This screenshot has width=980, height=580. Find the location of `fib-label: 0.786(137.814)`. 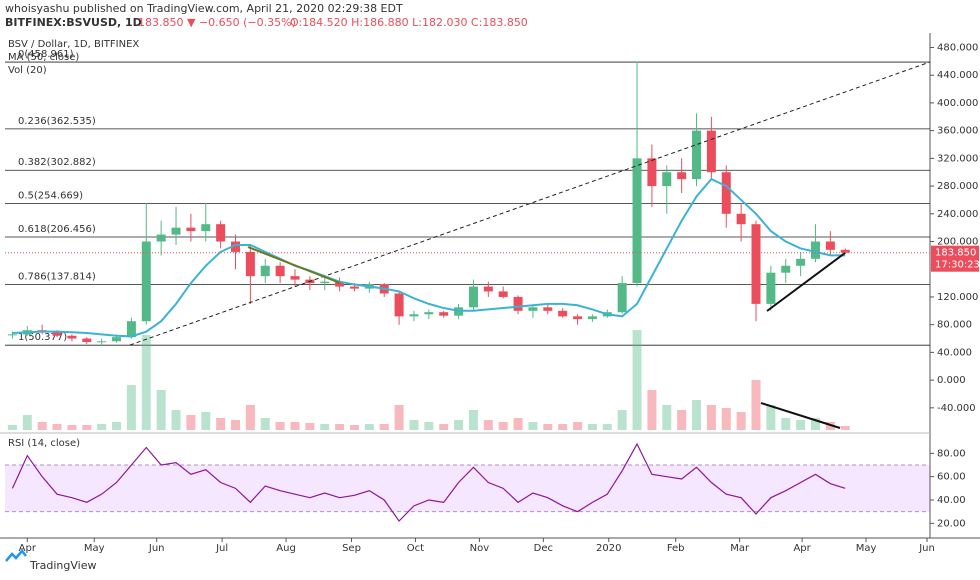

fib-label: 0.786(137.814) is located at coordinates (57, 277).